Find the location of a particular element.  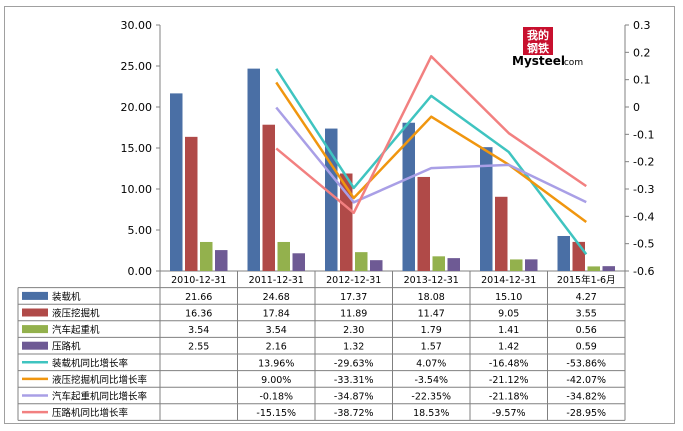

left-tick-label: 30.00 is located at coordinates (137, 25).